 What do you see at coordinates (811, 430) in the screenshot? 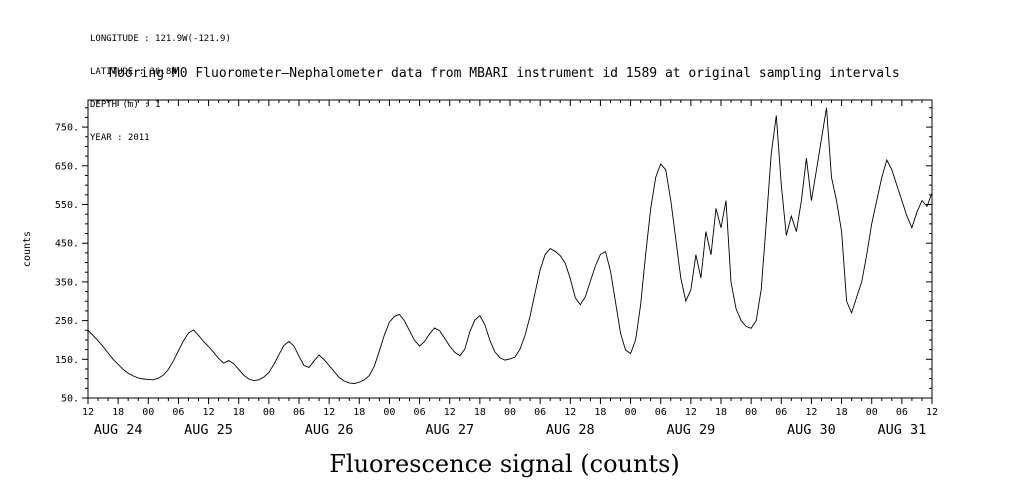
I see `date-label: AUG 30` at bounding box center [811, 430].